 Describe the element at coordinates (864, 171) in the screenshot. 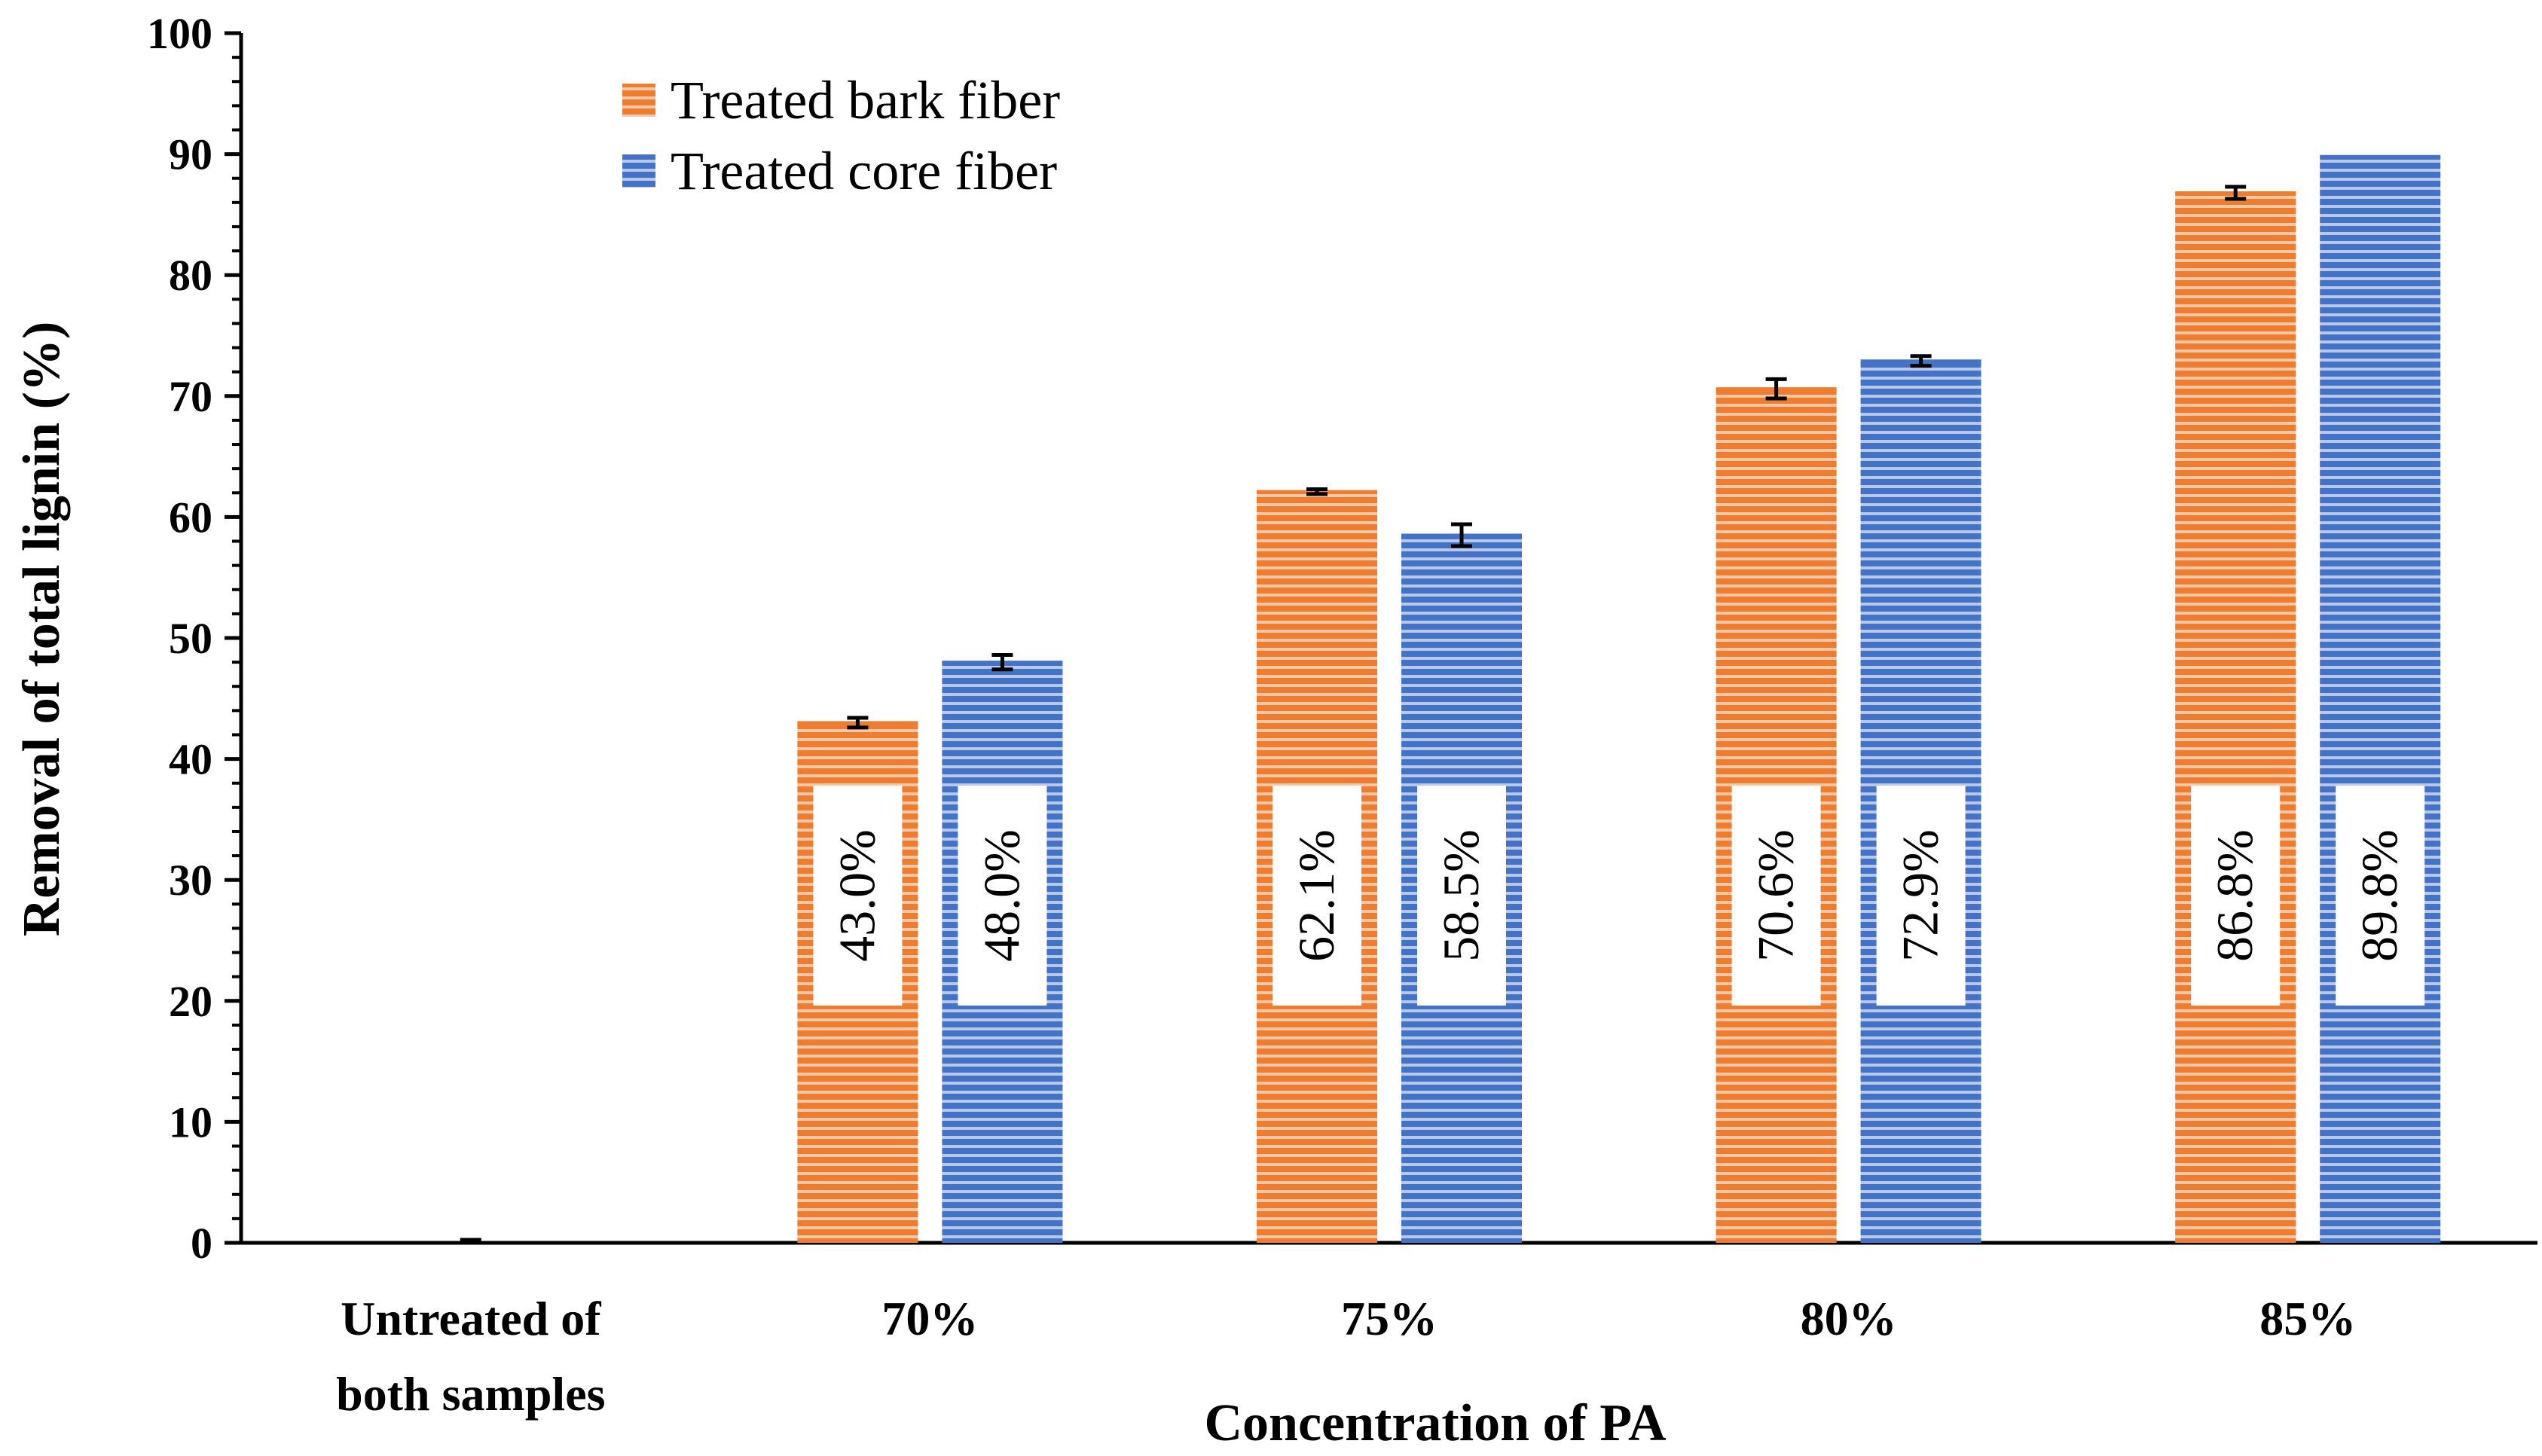

I see `legend-label: Treated core fiber` at that location.